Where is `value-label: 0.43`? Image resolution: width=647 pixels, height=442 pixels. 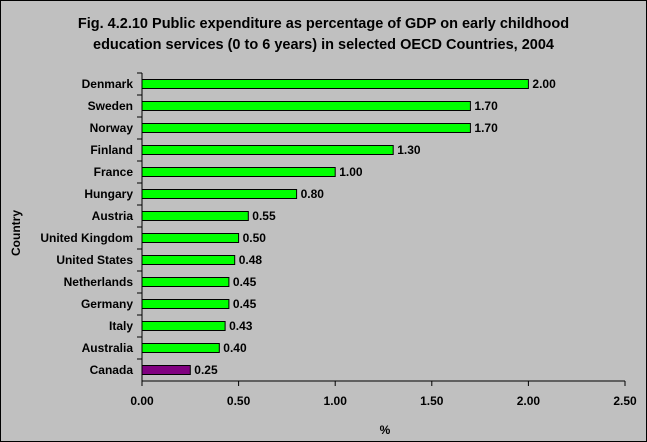 value-label: 0.43 is located at coordinates (241, 326).